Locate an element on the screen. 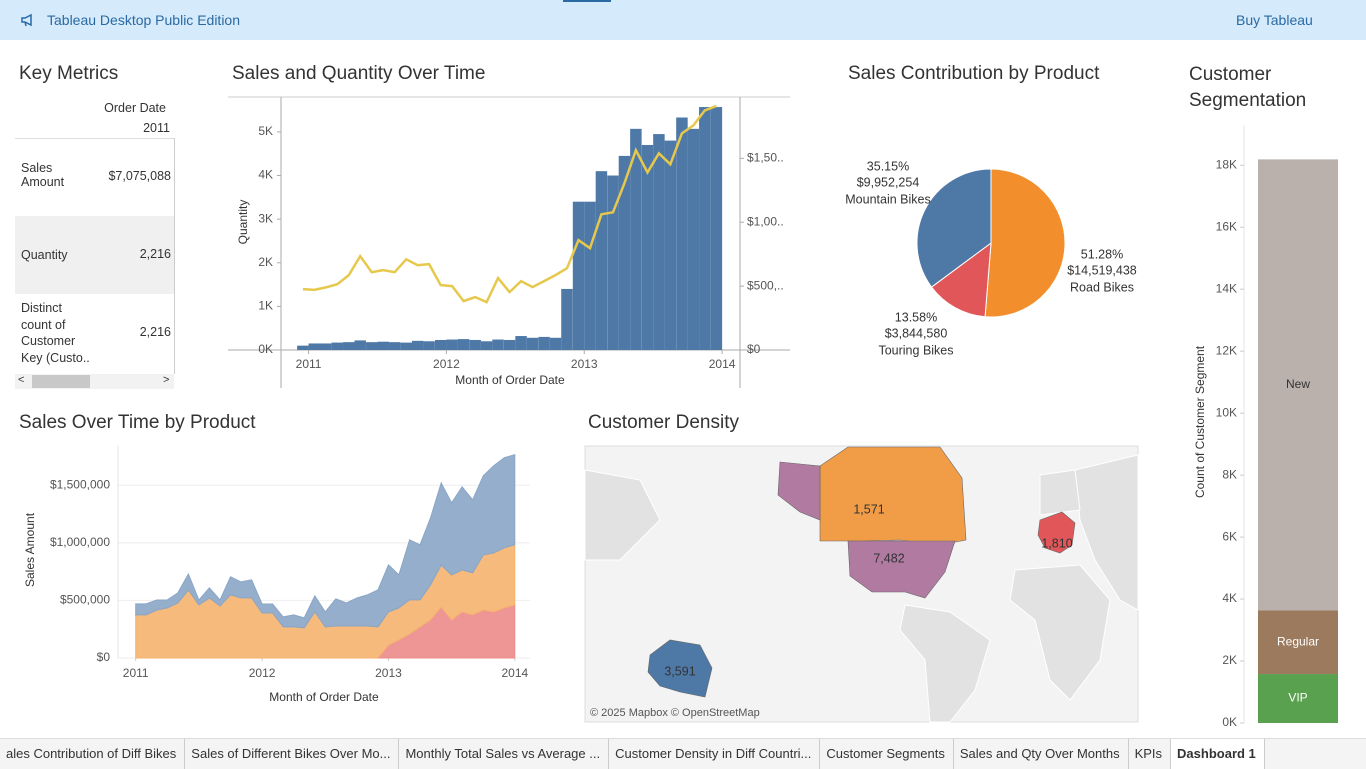 This screenshot has height=769, width=1366. map-attribution: © 2025 Mapbox © OpenStreetMap is located at coordinates (675, 713).